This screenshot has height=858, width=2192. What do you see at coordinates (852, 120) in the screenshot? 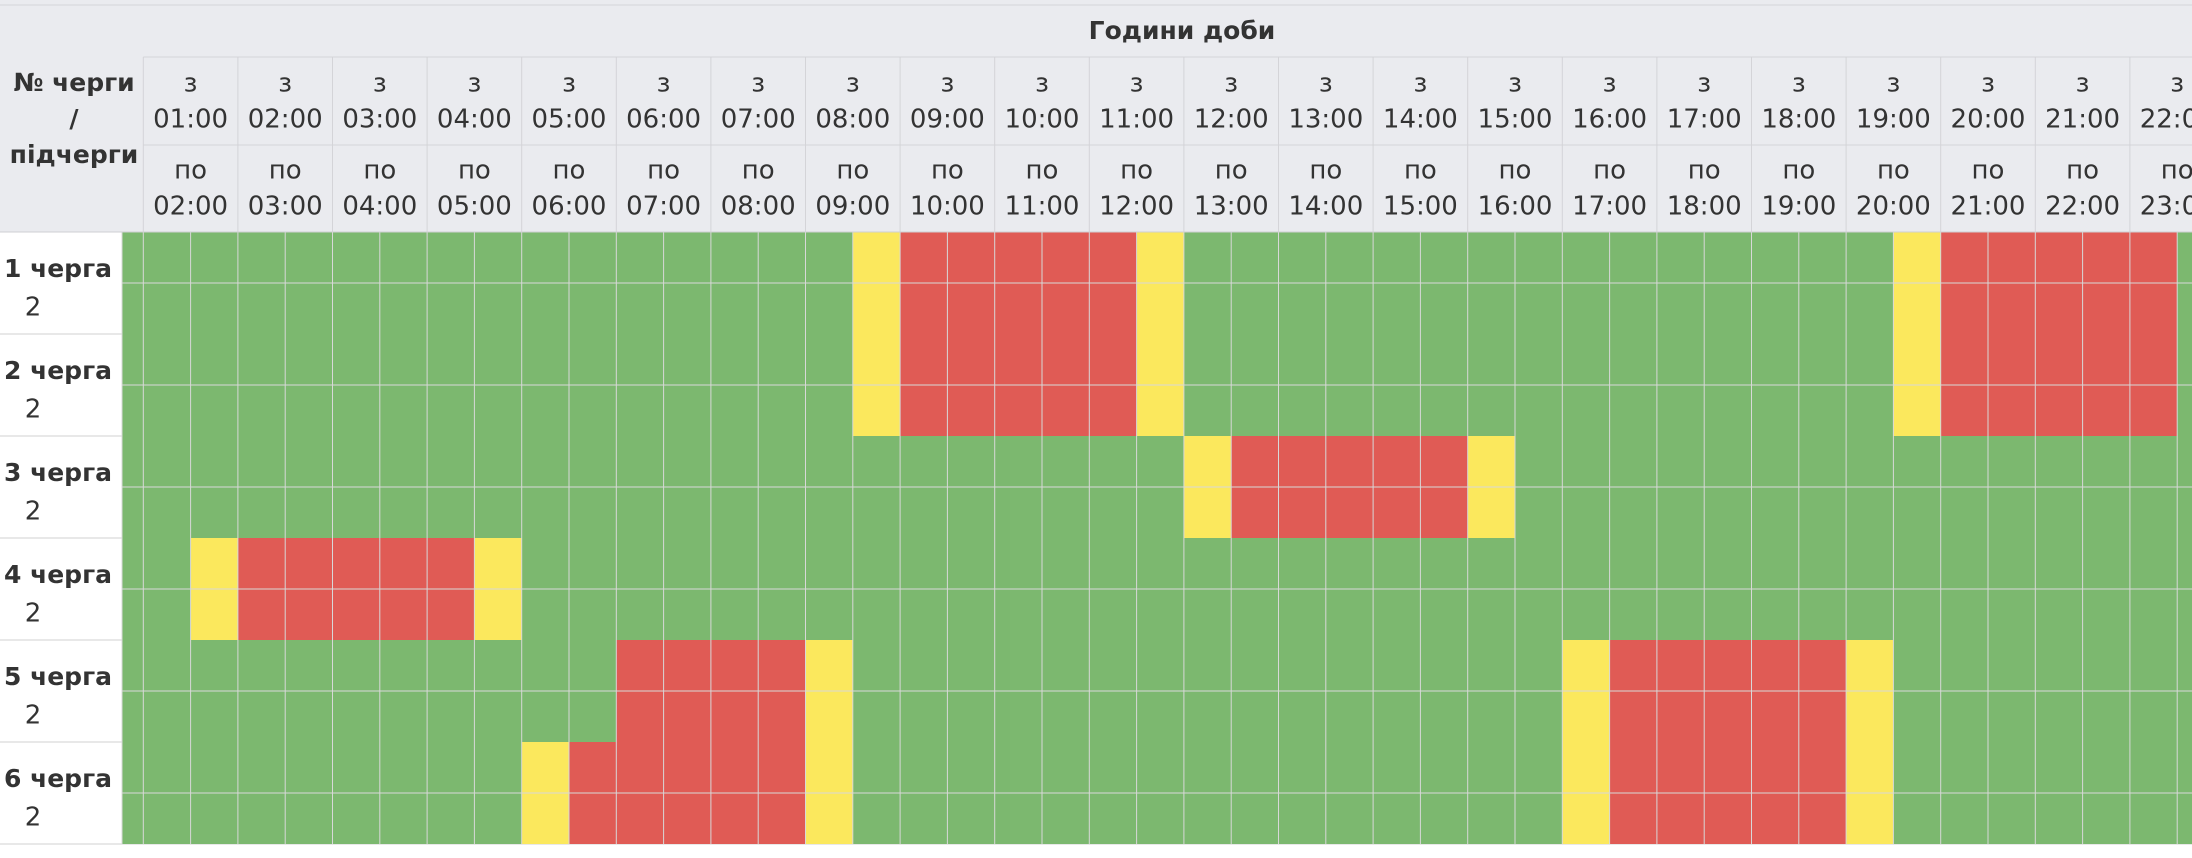
I see `from-time: 08:00` at bounding box center [852, 120].